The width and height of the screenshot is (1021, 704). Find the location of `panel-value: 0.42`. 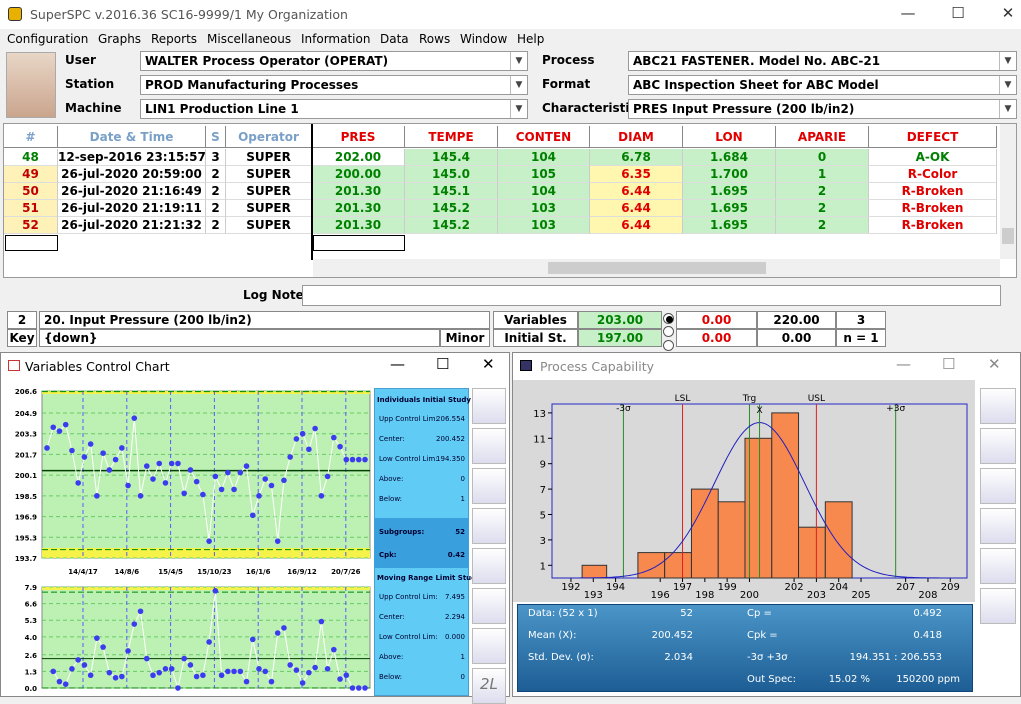

panel-value: 0.42 is located at coordinates (456, 555).